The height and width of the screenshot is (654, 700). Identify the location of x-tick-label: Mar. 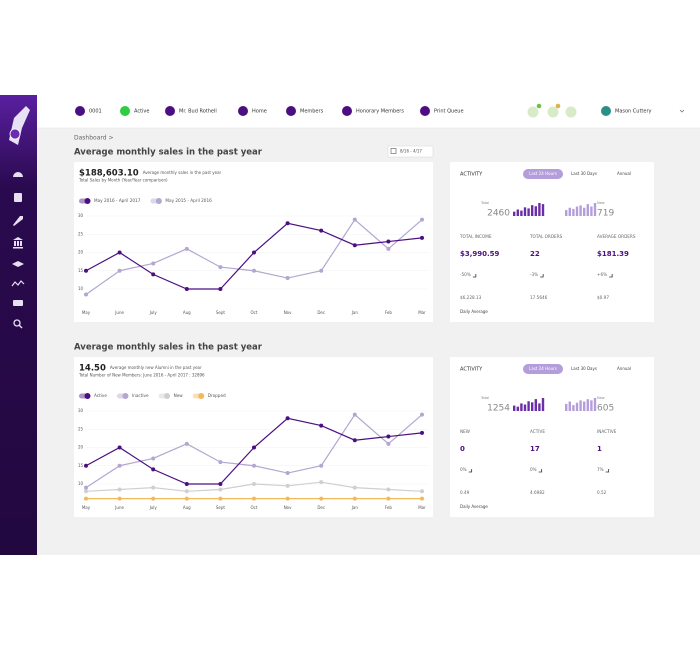
(422, 507).